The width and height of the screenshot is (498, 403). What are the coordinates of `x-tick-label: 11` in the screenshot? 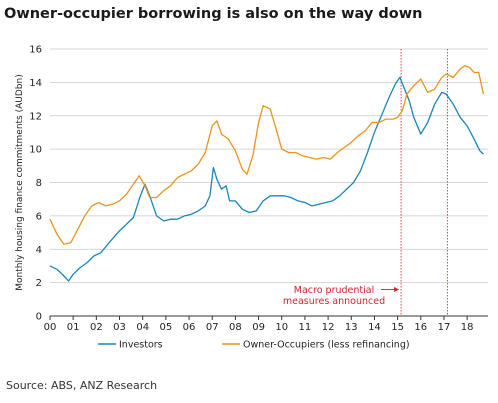 It's located at (305, 327).